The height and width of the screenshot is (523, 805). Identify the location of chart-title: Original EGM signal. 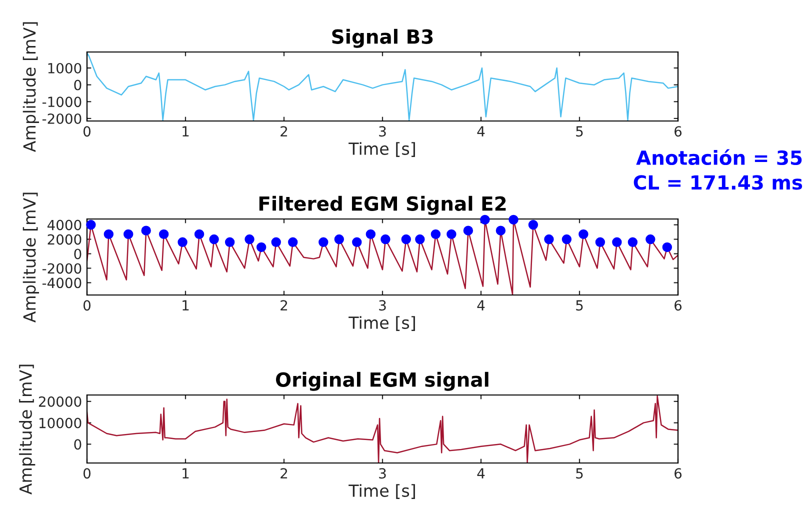
(382, 381).